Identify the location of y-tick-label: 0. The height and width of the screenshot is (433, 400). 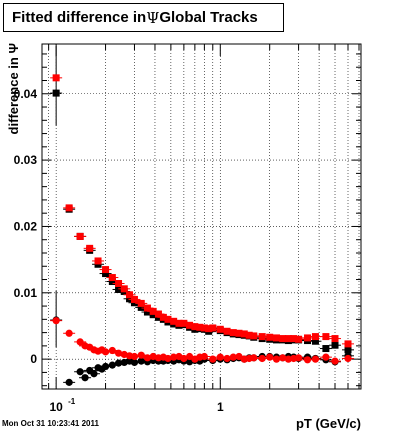
(33, 359).